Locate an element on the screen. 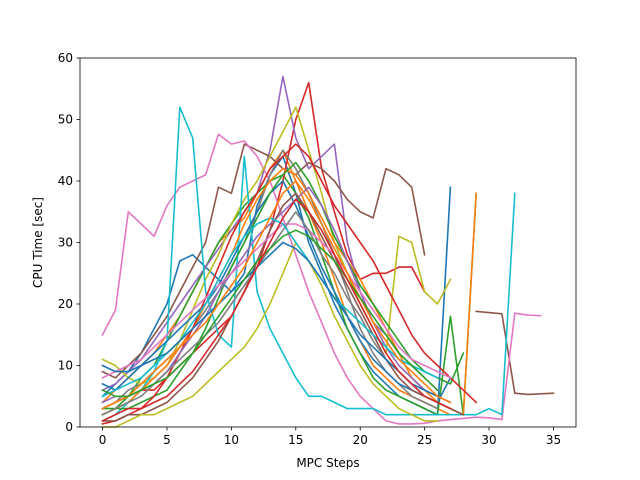  y-tick-label: 20 is located at coordinates (65, 304).